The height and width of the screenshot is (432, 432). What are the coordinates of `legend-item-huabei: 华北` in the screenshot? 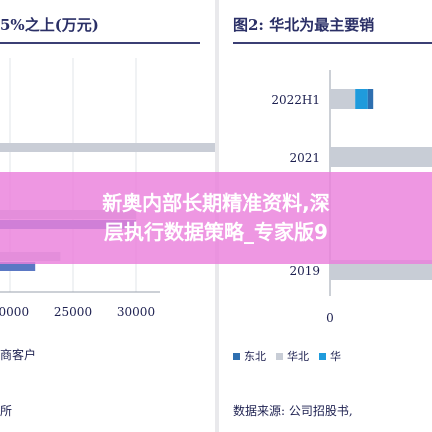 It's located at (292, 356).